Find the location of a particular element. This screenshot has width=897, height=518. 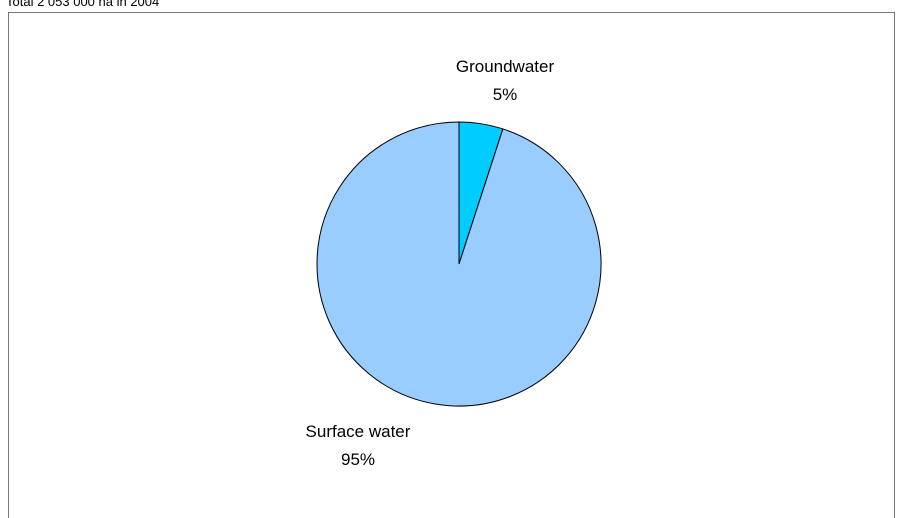

chart-title: Total 2 053 000 ha in 2004 is located at coordinates (82, 4).